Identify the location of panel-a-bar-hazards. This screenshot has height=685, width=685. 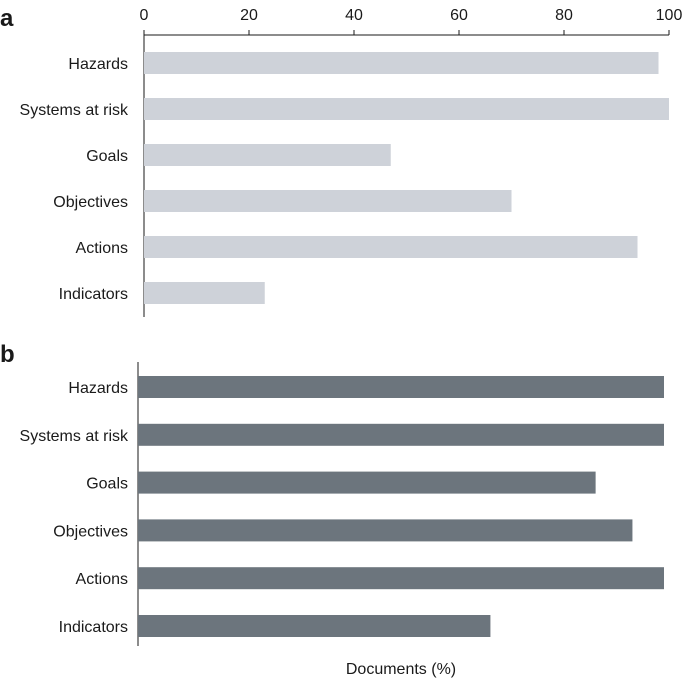
(401, 63).